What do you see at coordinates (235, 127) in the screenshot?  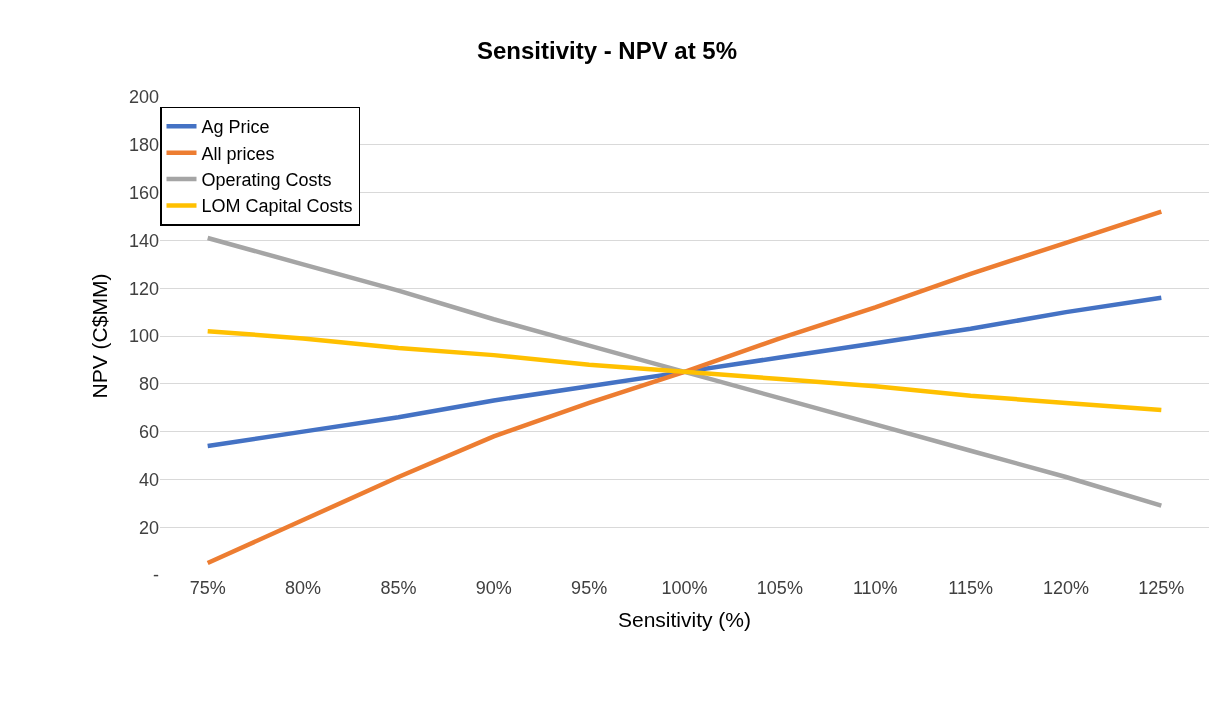 I see `legend-label: Ag Price` at bounding box center [235, 127].